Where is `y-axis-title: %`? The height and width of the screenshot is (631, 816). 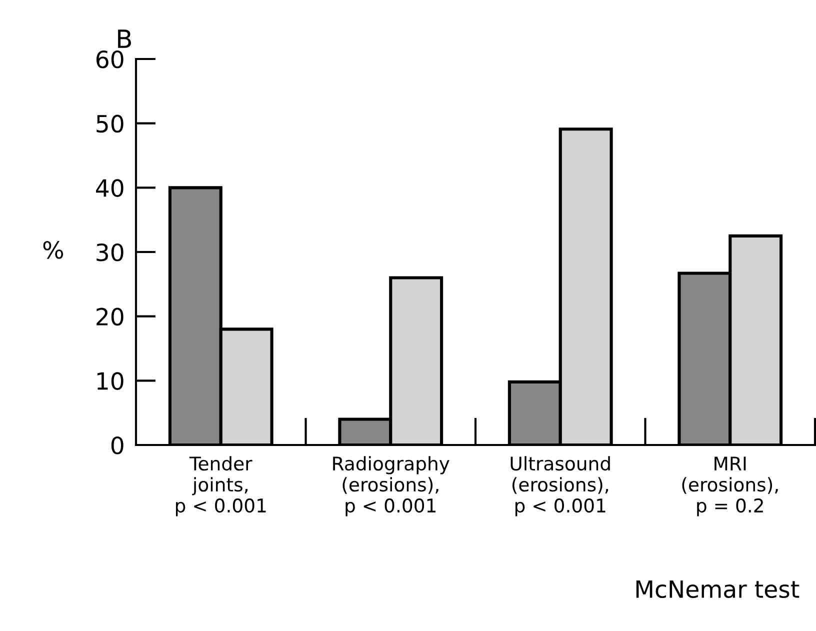
y-axis-title: % is located at coordinates (53, 249).